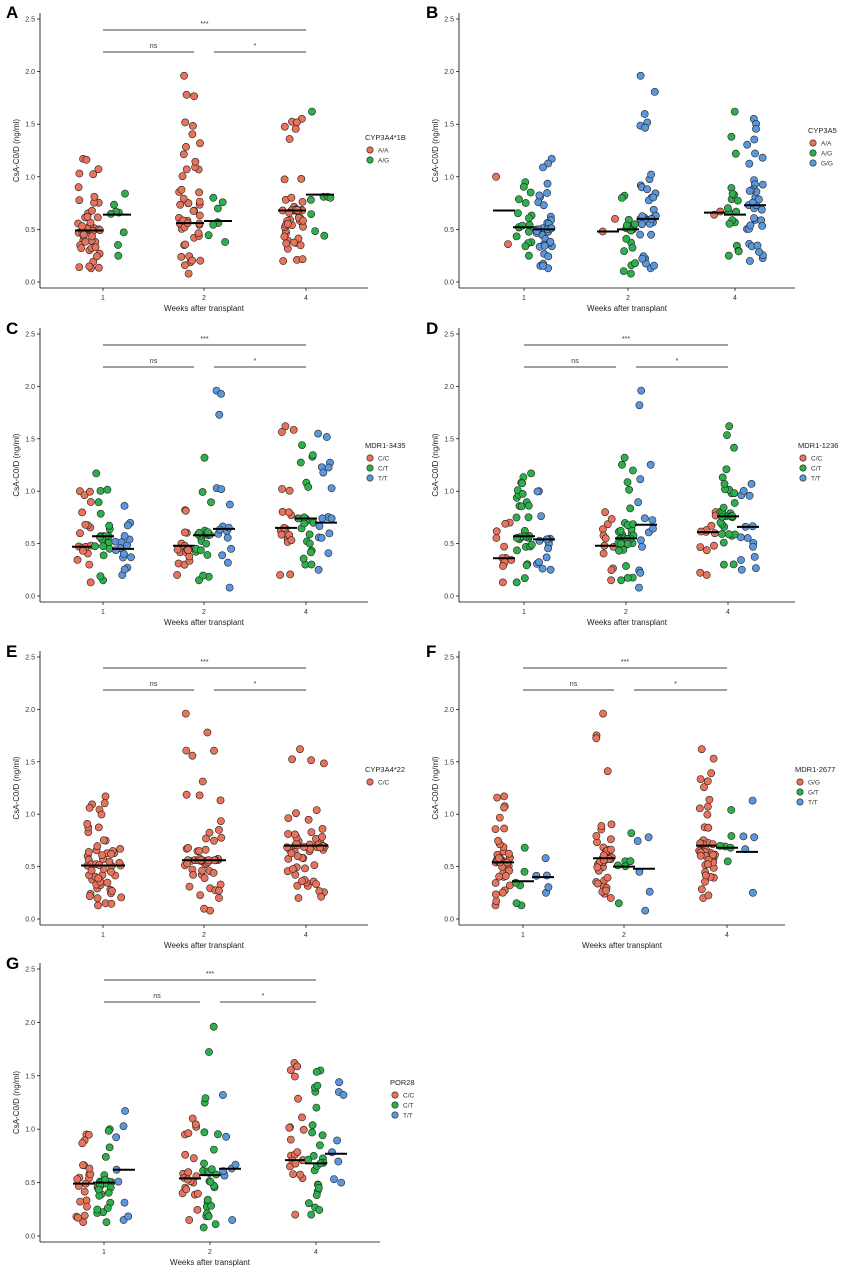 The image size is (844, 1268). What do you see at coordinates (575, 361) in the screenshot?
I see `significance-label: ns` at bounding box center [575, 361].